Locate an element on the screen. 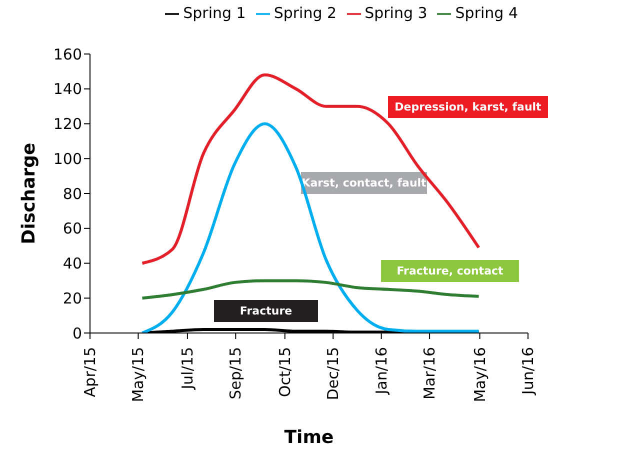 The width and height of the screenshot is (628, 449). legend-label: Spring 2 is located at coordinates (305, 13).